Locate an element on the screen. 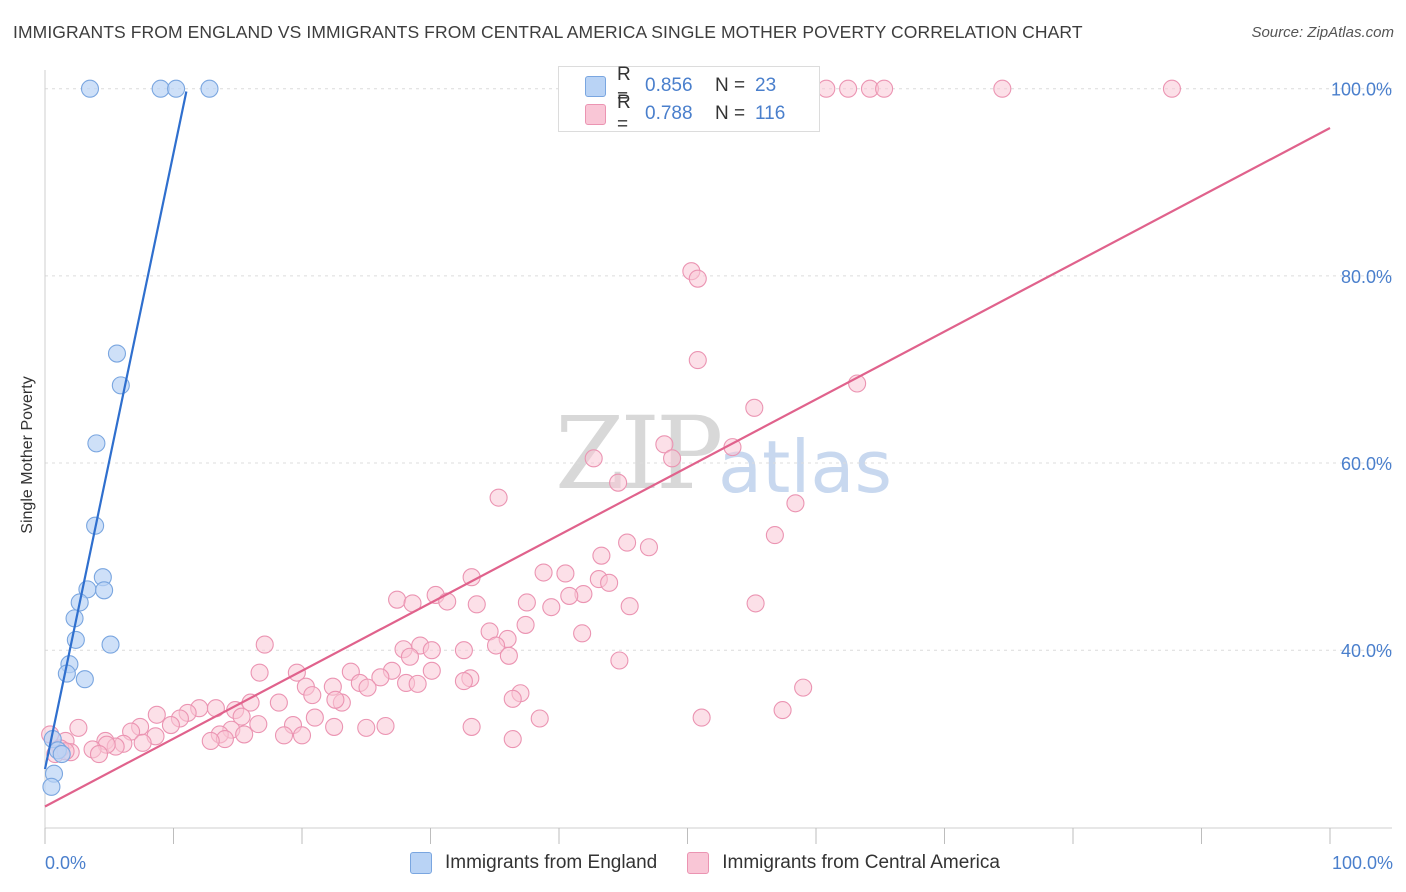 The height and width of the screenshot is (892, 1406). legend-row-central-america: R = 0.788 N = 116 is located at coordinates (685, 113).